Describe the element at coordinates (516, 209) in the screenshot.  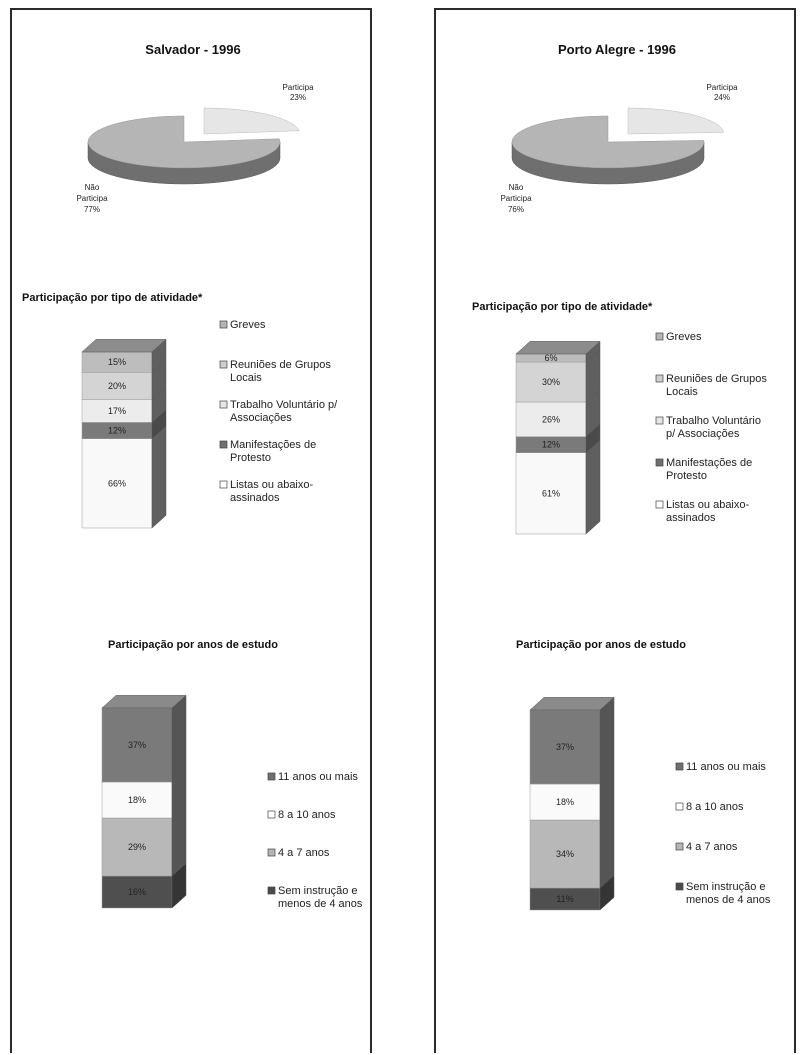
I see `pie-value-nao-participa: 76%` at that location.